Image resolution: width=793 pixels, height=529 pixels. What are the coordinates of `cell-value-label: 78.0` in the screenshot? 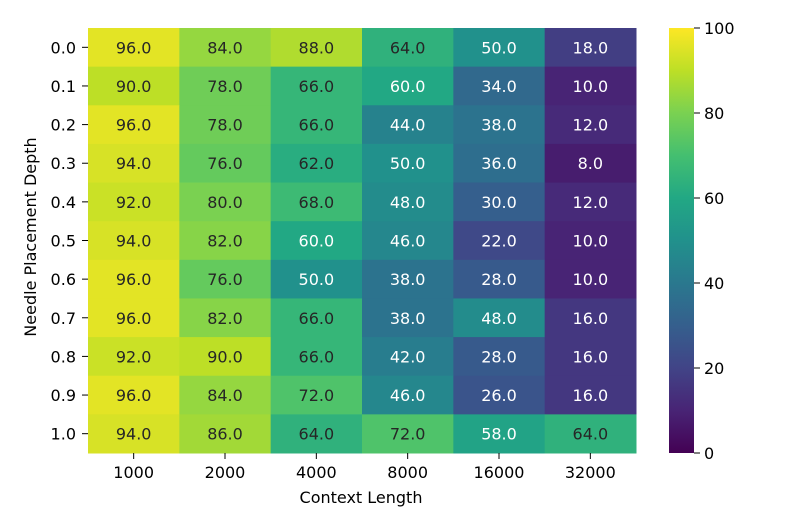 It's located at (225, 86).